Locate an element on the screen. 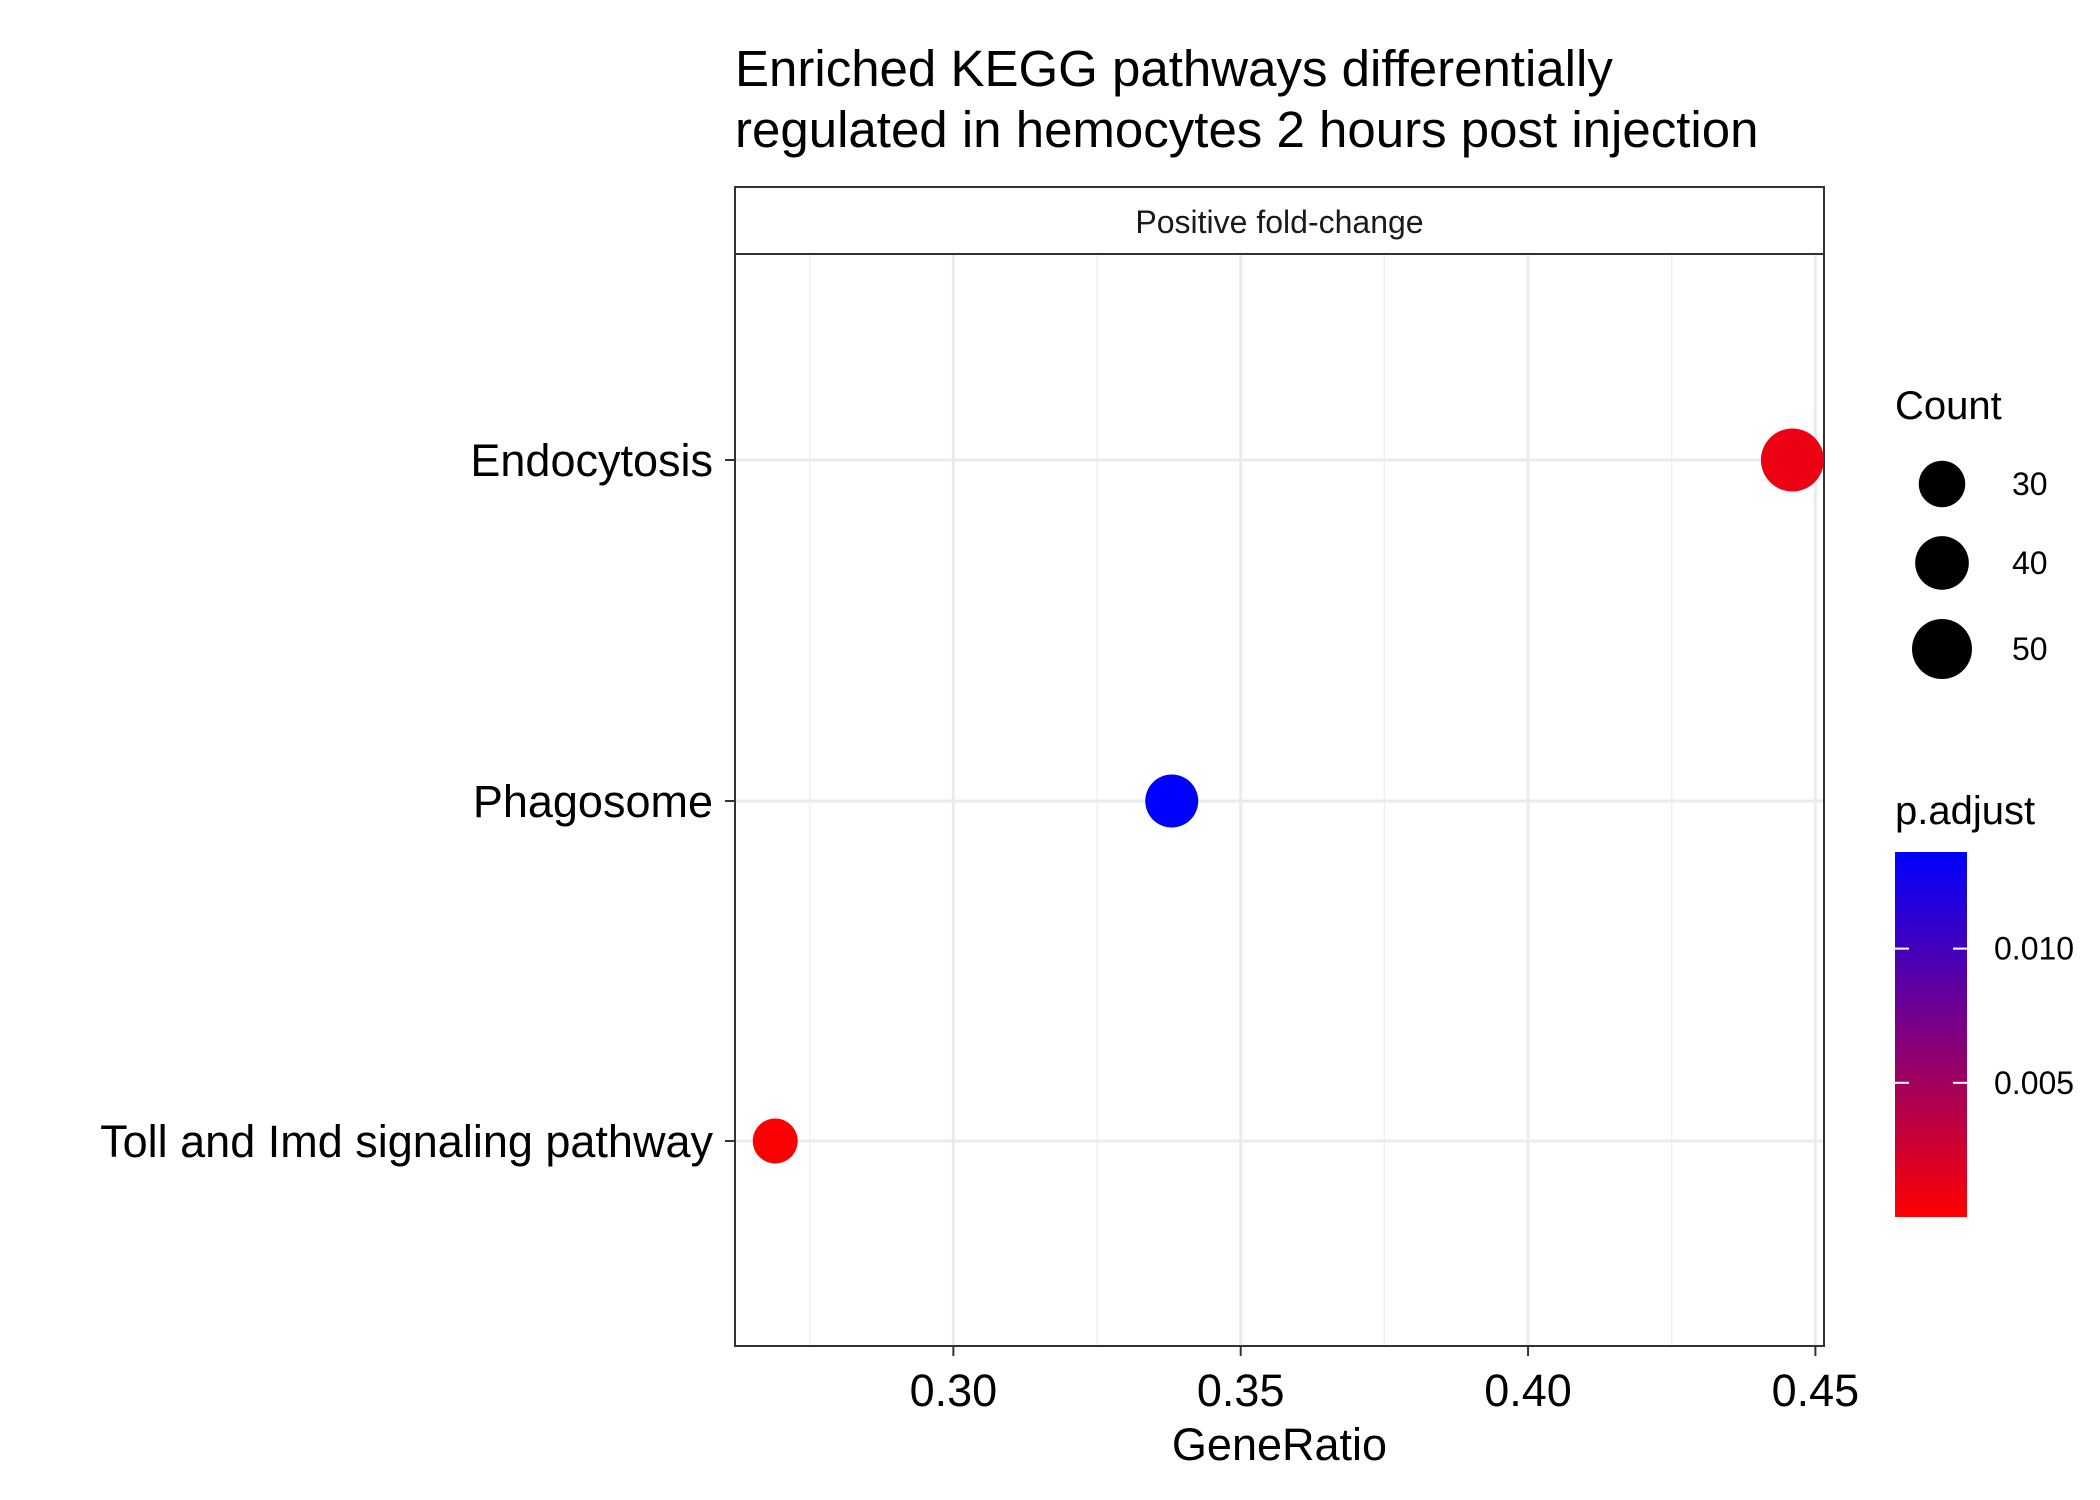  colorbar-label-0: 0.005 is located at coordinates (2034, 1083).